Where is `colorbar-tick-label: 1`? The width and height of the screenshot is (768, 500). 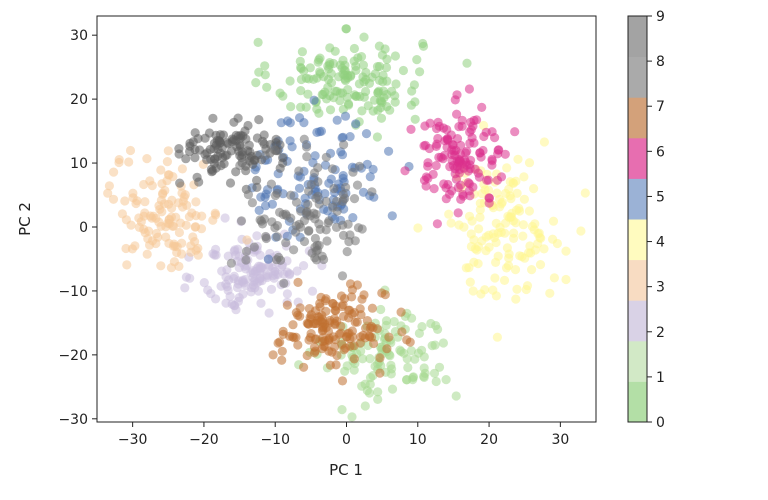
colorbar-tick-label: 1 is located at coordinates (660, 378).